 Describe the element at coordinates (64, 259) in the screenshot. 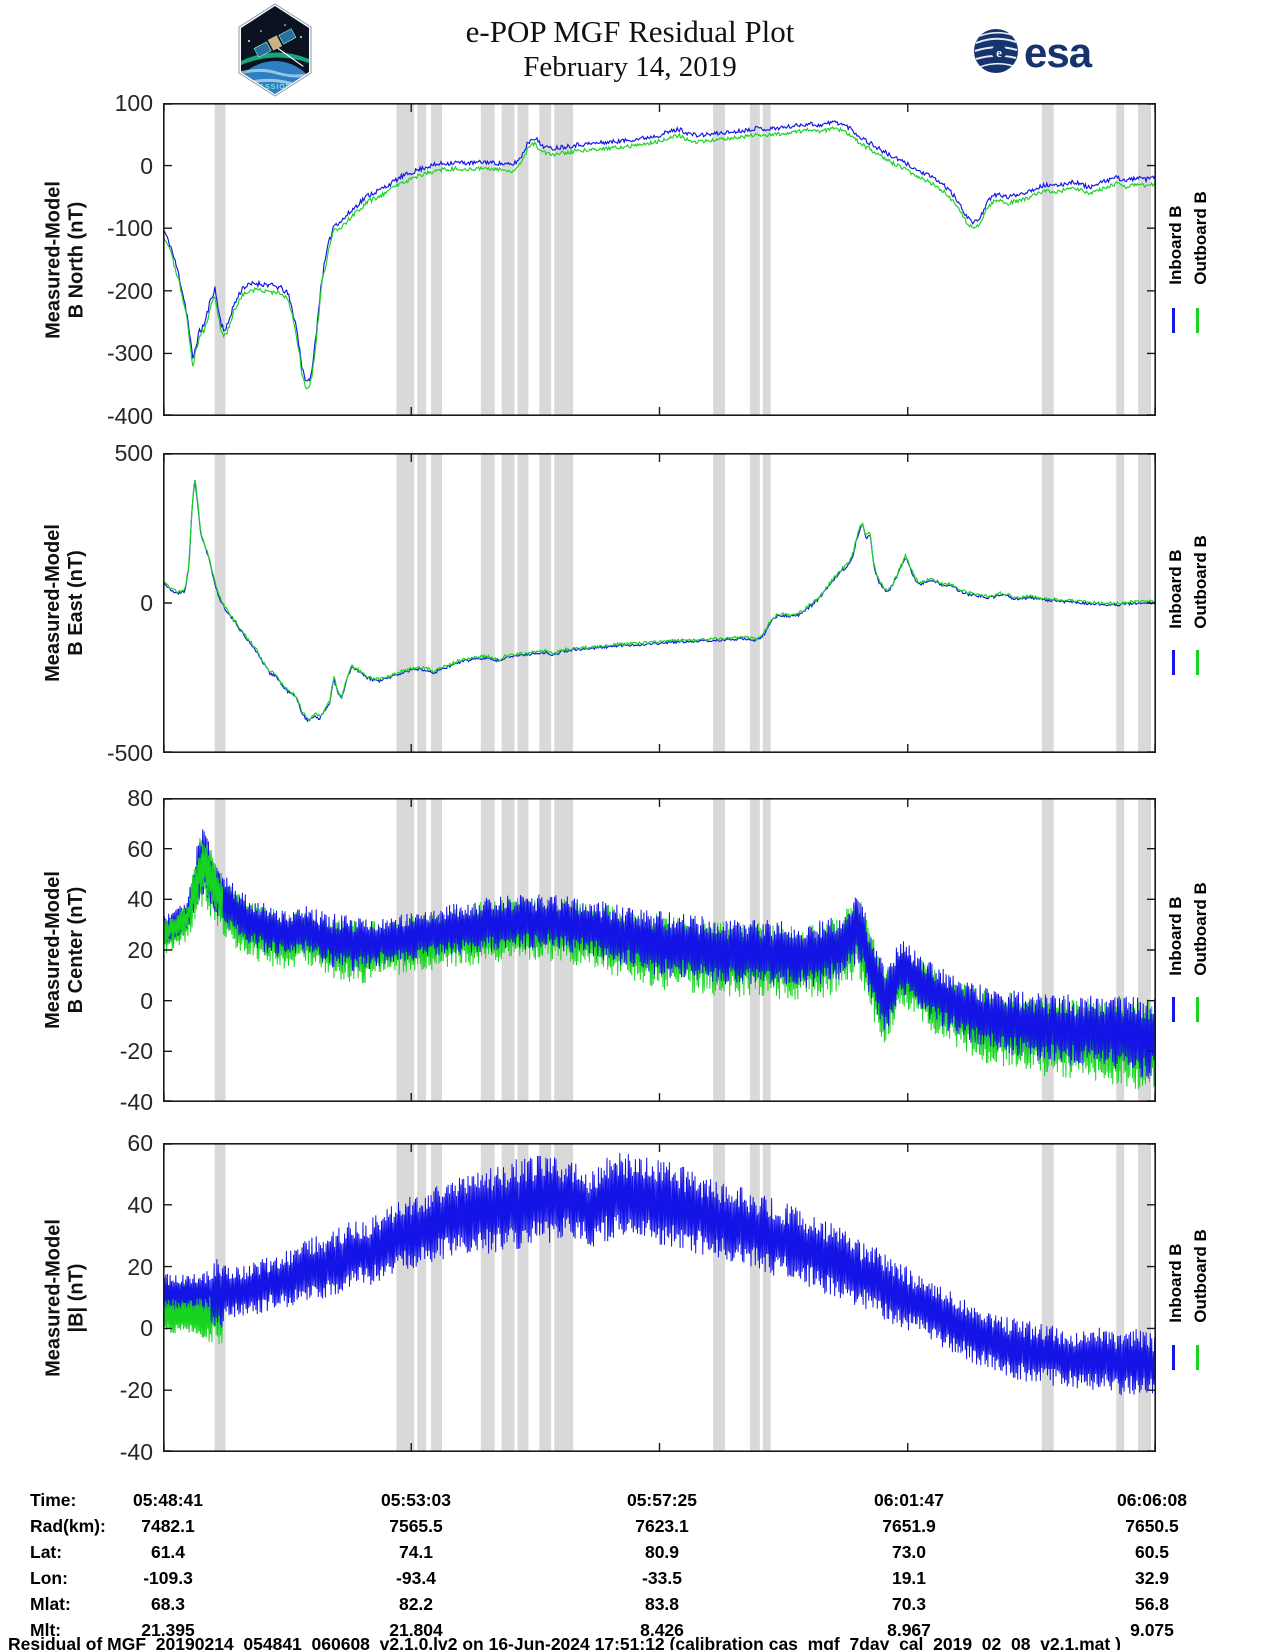

I see `y-axis-label: Measured-Model B North (nT)` at that location.